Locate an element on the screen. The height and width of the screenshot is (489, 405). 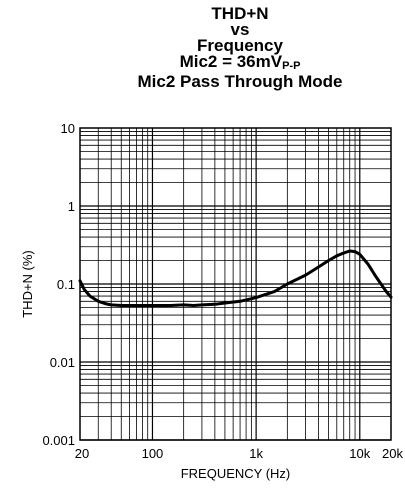
x-tick-label: 1k is located at coordinates (256, 453).